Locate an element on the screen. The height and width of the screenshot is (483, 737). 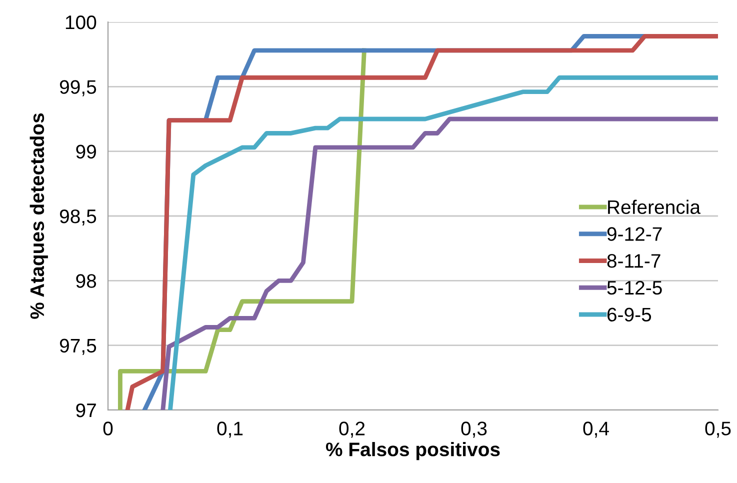
x-tick-label: 0,2 is located at coordinates (352, 430).